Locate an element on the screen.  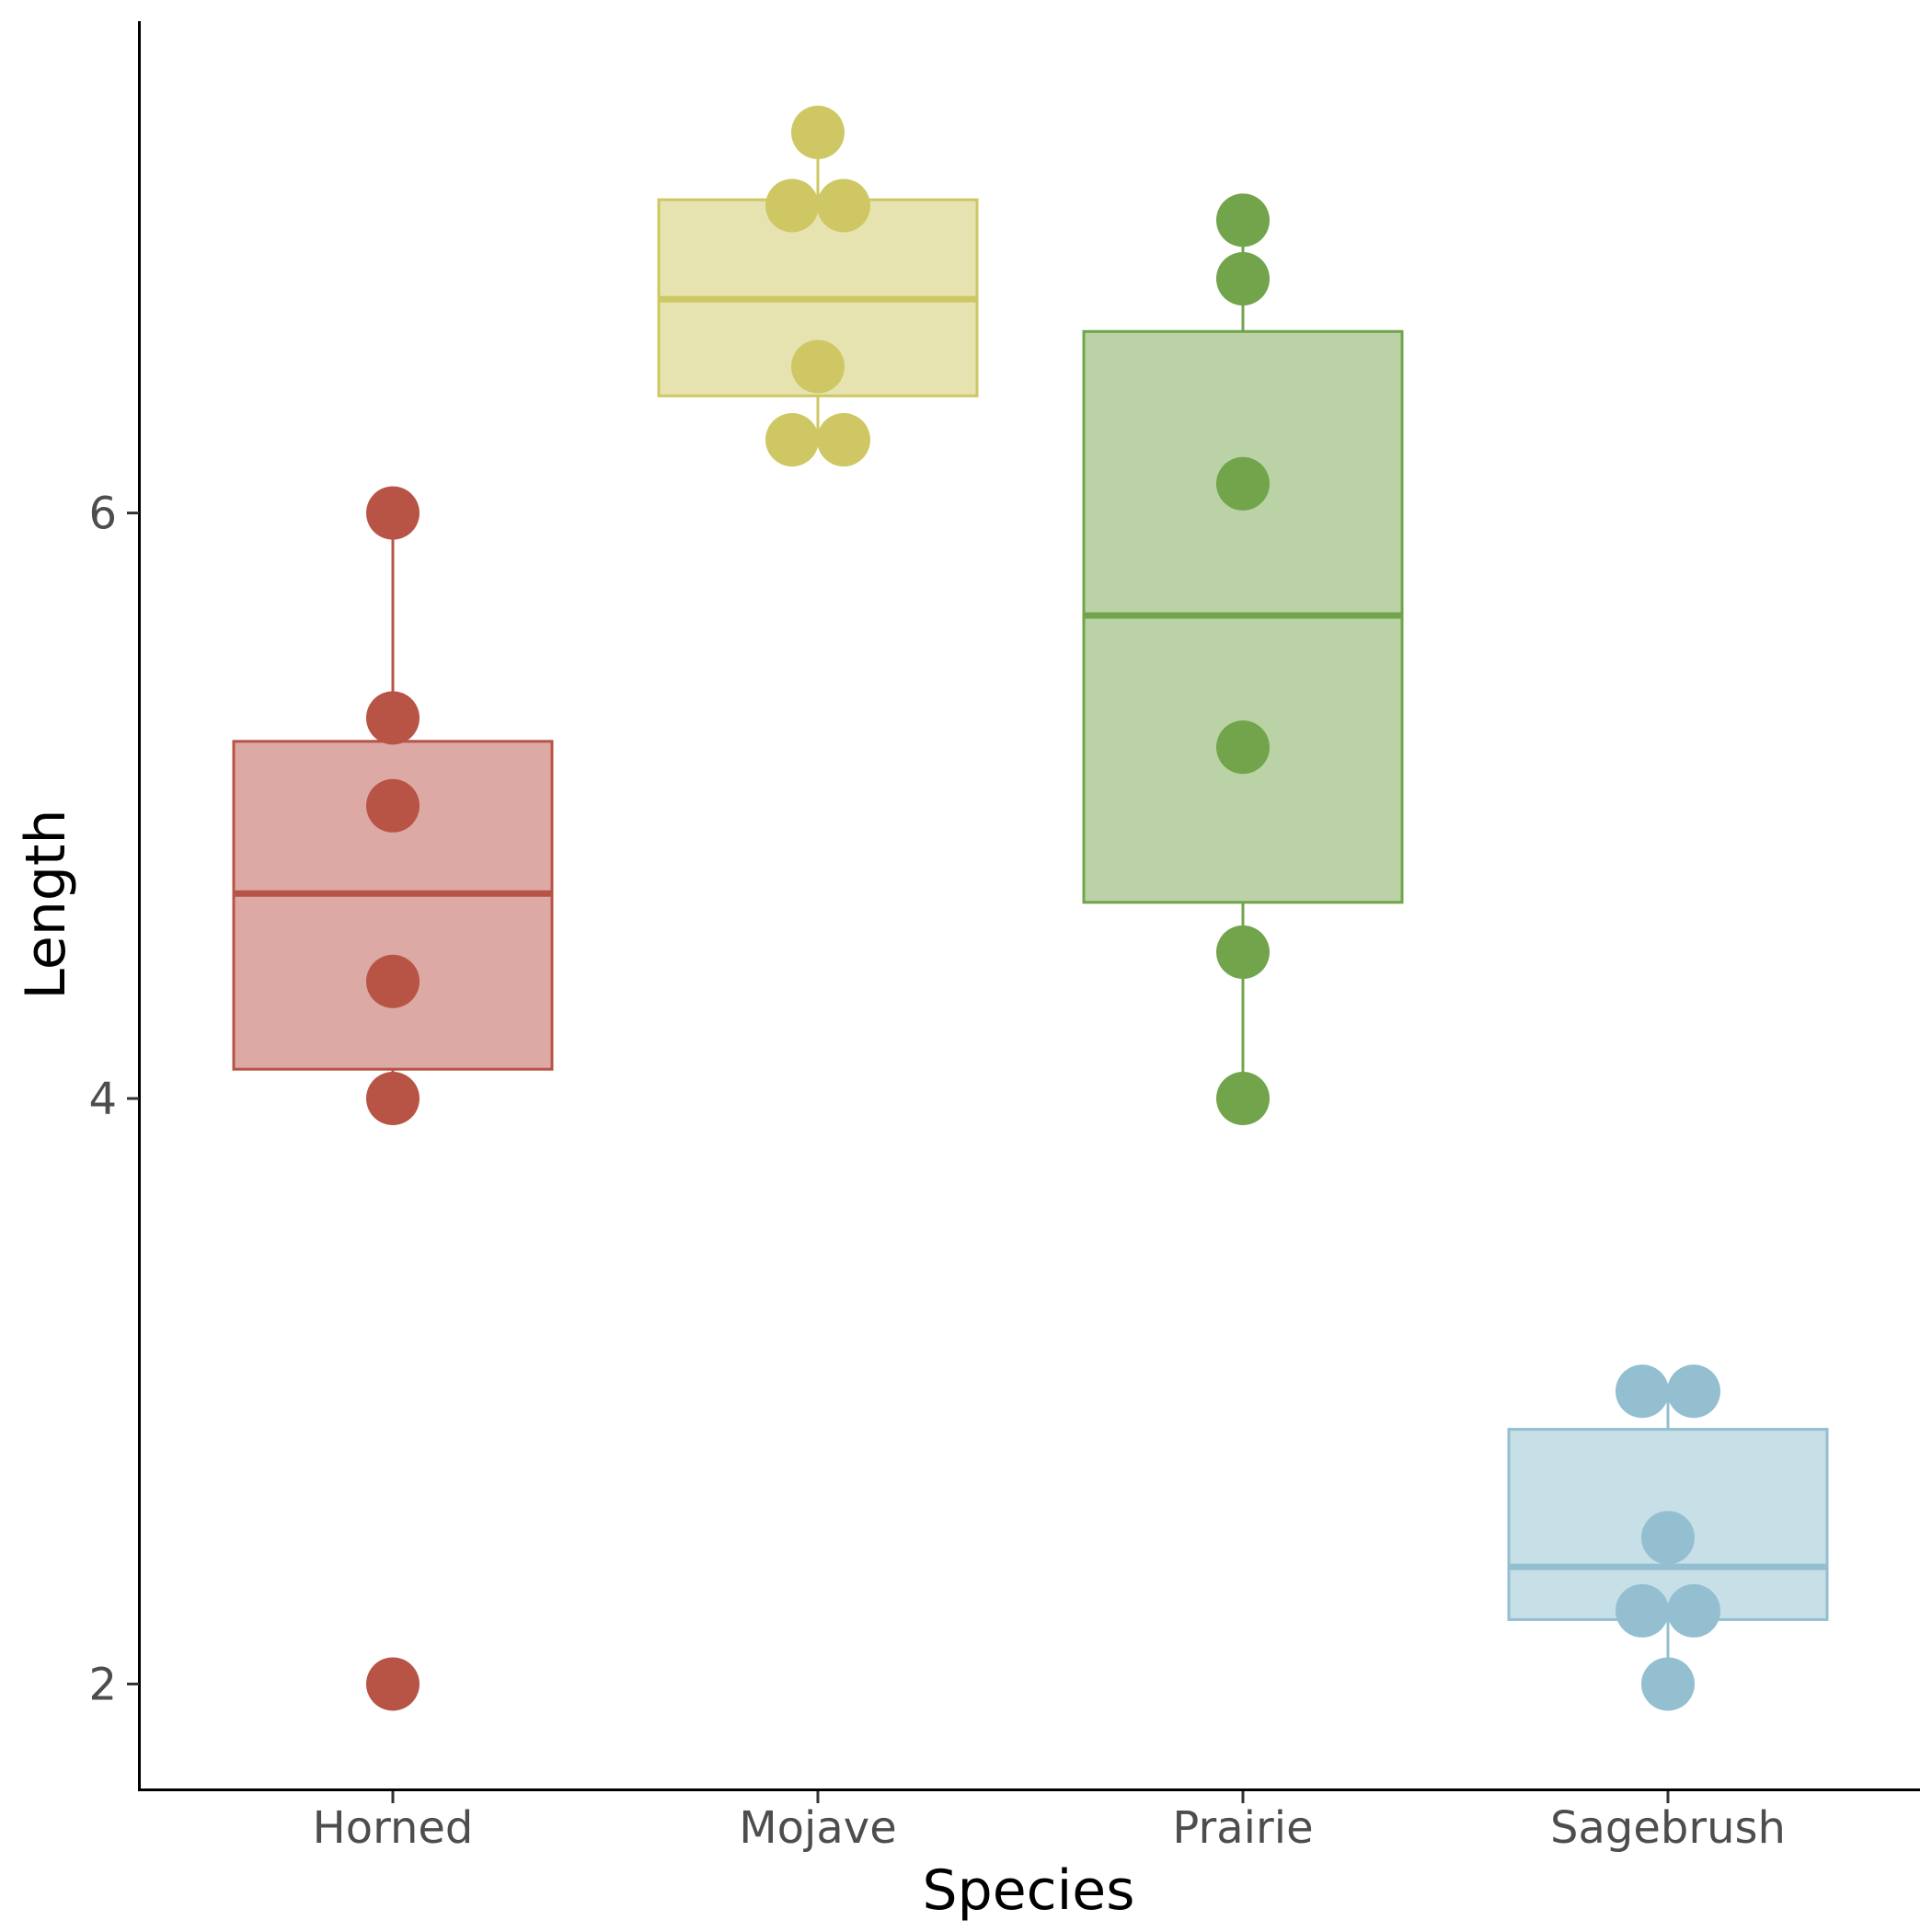
x-tick-label-mojave: Mojave is located at coordinates (817, 1828).